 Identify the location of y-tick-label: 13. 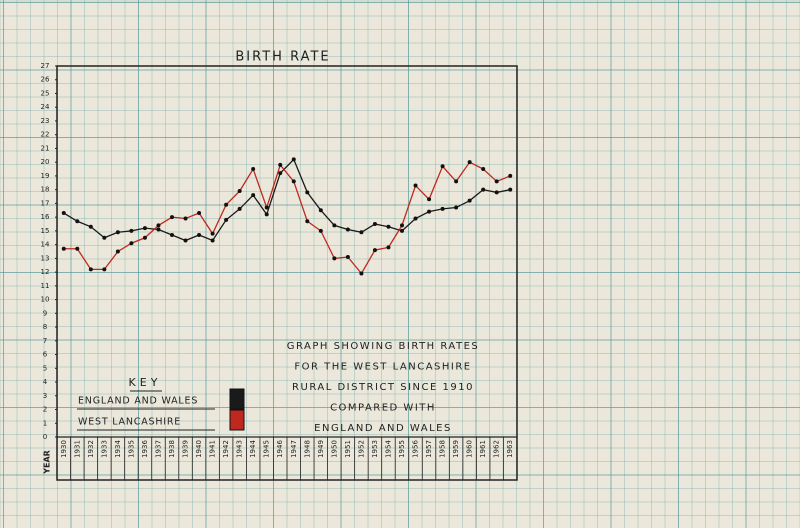
(45, 258).